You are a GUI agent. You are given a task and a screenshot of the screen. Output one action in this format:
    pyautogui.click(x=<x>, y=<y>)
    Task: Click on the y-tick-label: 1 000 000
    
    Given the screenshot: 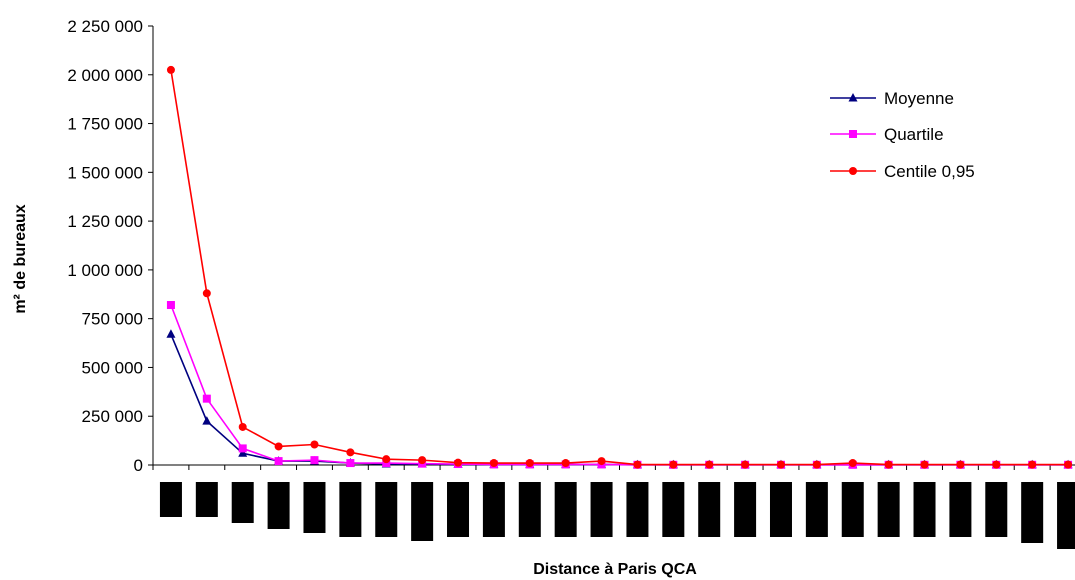 What is the action you would take?
    pyautogui.click(x=105, y=270)
    